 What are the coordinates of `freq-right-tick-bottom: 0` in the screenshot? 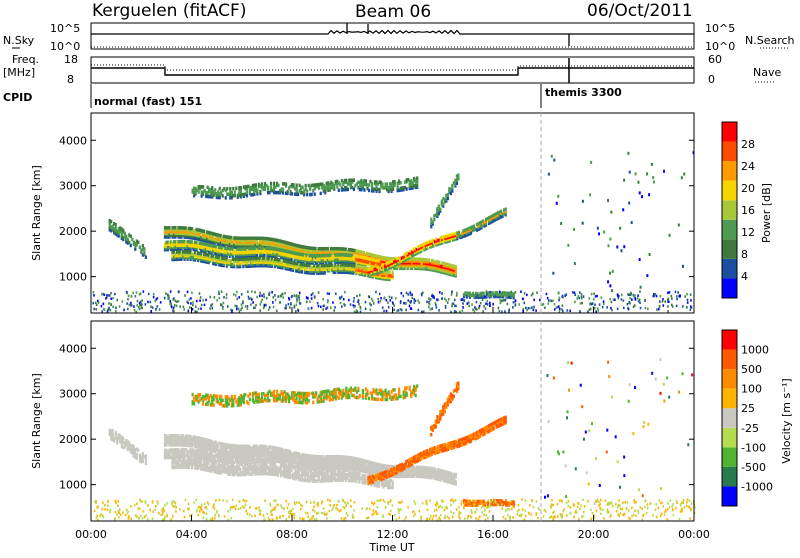 It's located at (711, 79).